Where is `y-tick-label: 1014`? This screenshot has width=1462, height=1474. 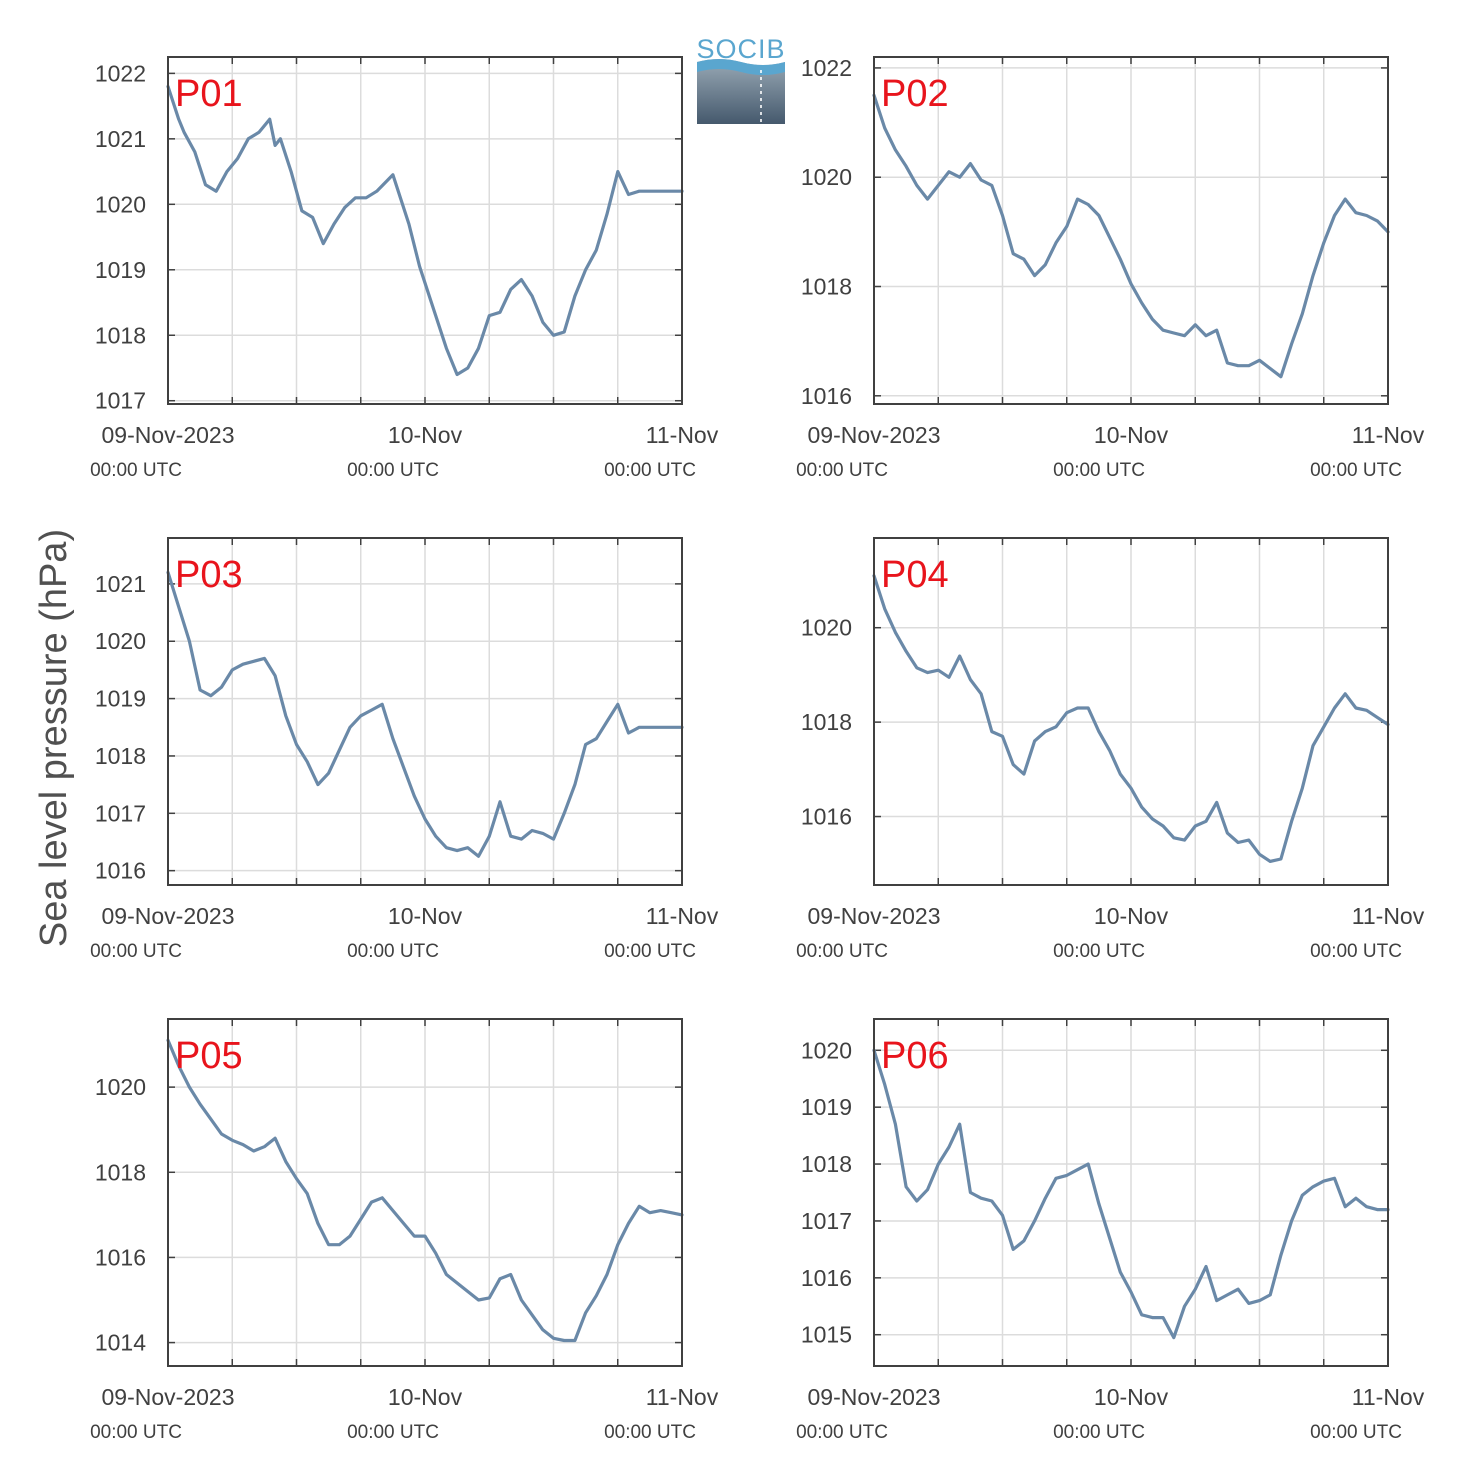 y-tick-label: 1014 is located at coordinates (120, 1343).